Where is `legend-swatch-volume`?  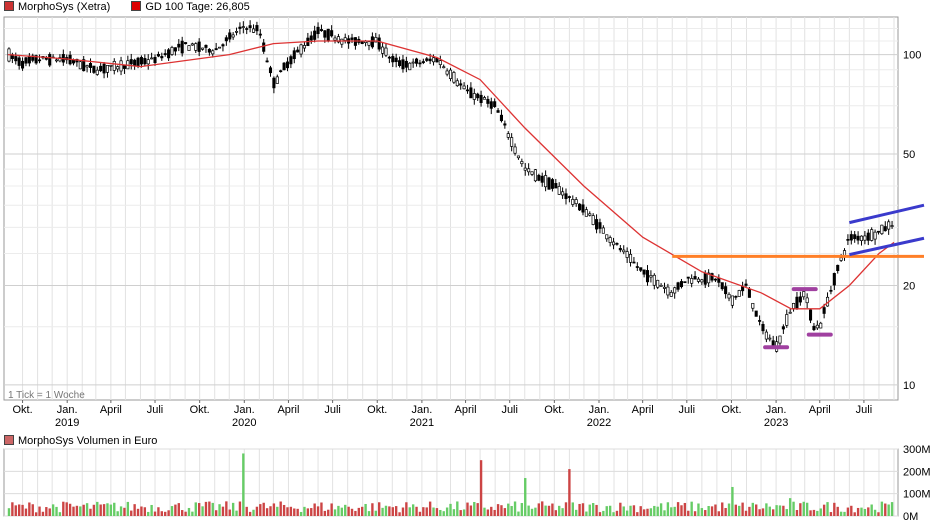
legend-swatch-volume is located at coordinates (9, 440).